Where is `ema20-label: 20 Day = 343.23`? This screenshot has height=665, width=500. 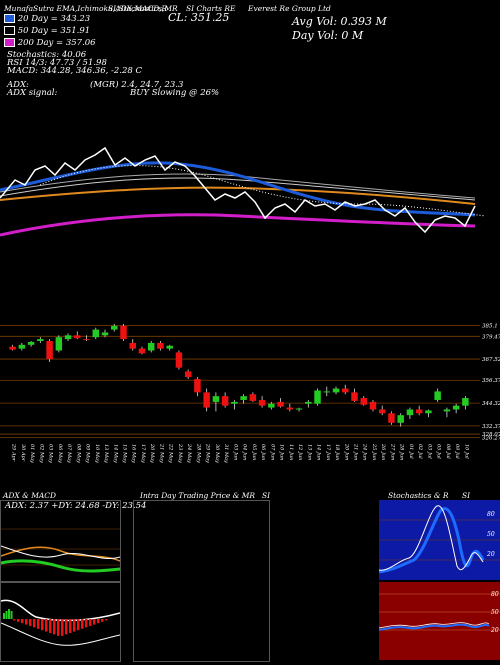 ema20-label: 20 Day = 343.23 is located at coordinates (54, 19).